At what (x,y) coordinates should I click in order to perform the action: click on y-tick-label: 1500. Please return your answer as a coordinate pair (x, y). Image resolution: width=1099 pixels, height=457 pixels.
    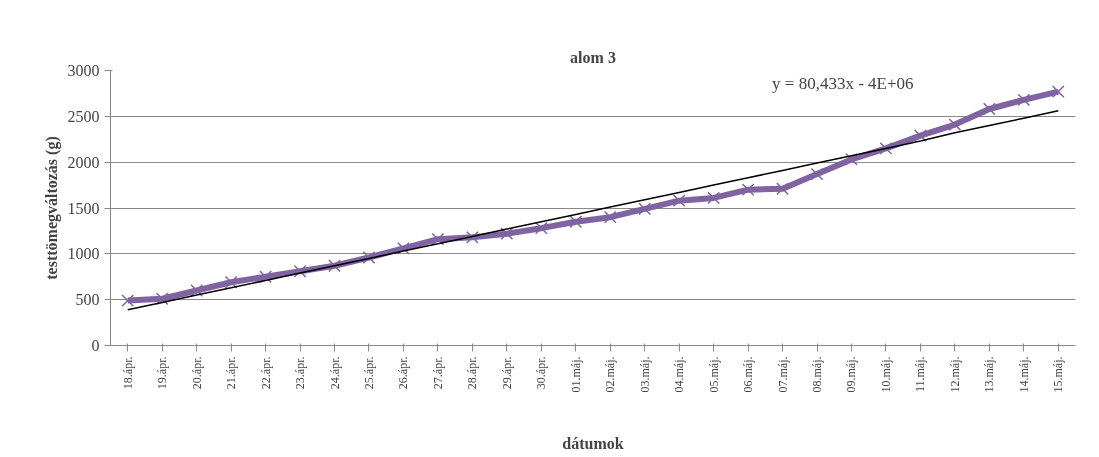
    Looking at the image, I should click on (83, 208).